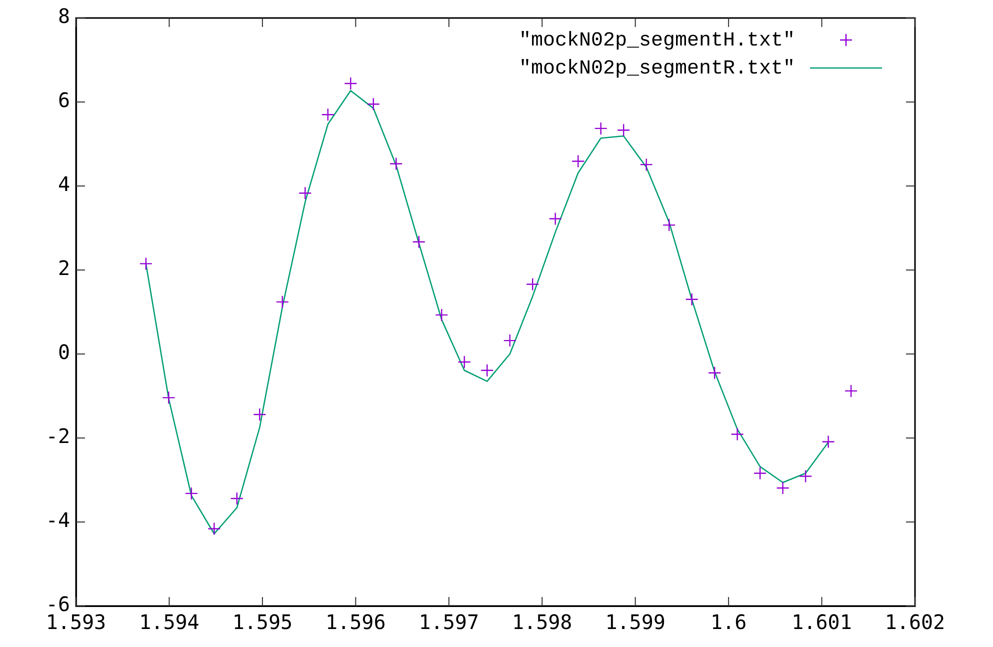 The image size is (993, 647). Describe the element at coordinates (64, 352) in the screenshot. I see `y-tick-label: 0` at that location.